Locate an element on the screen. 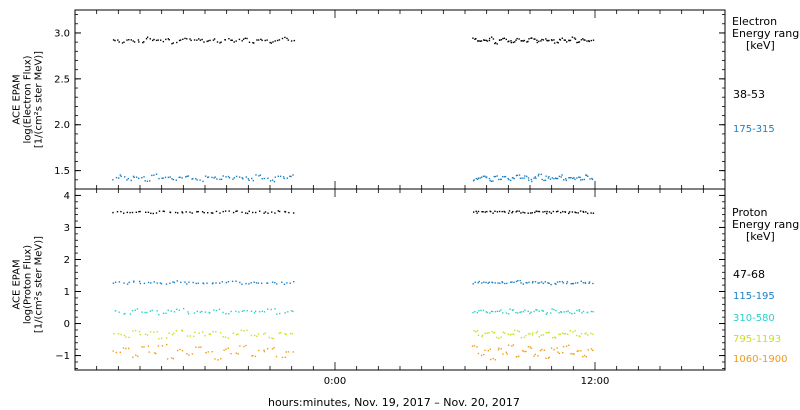 This screenshot has height=410, width=800. y-tick-label: 2.5 is located at coordinates (62, 79).